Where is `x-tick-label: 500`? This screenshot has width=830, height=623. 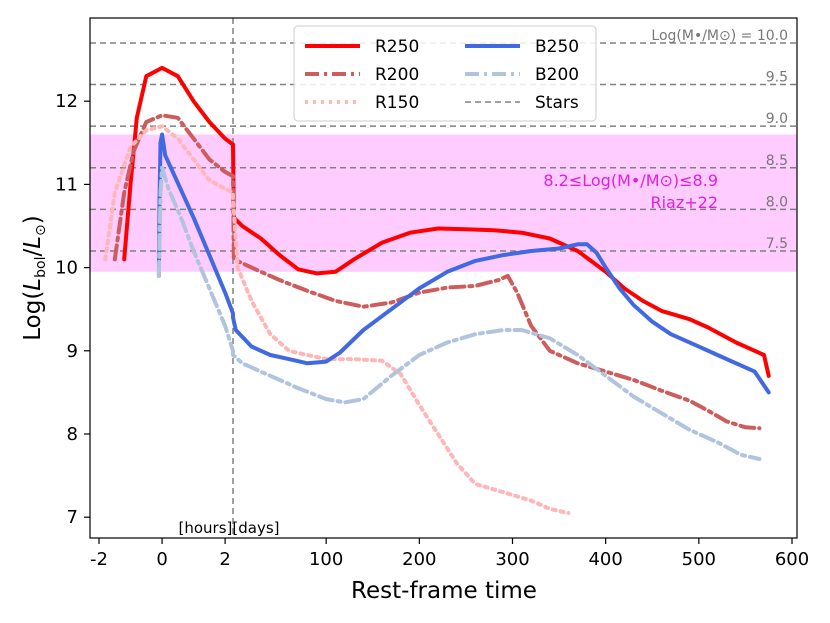
x-tick-label: 500 is located at coordinates (699, 559).